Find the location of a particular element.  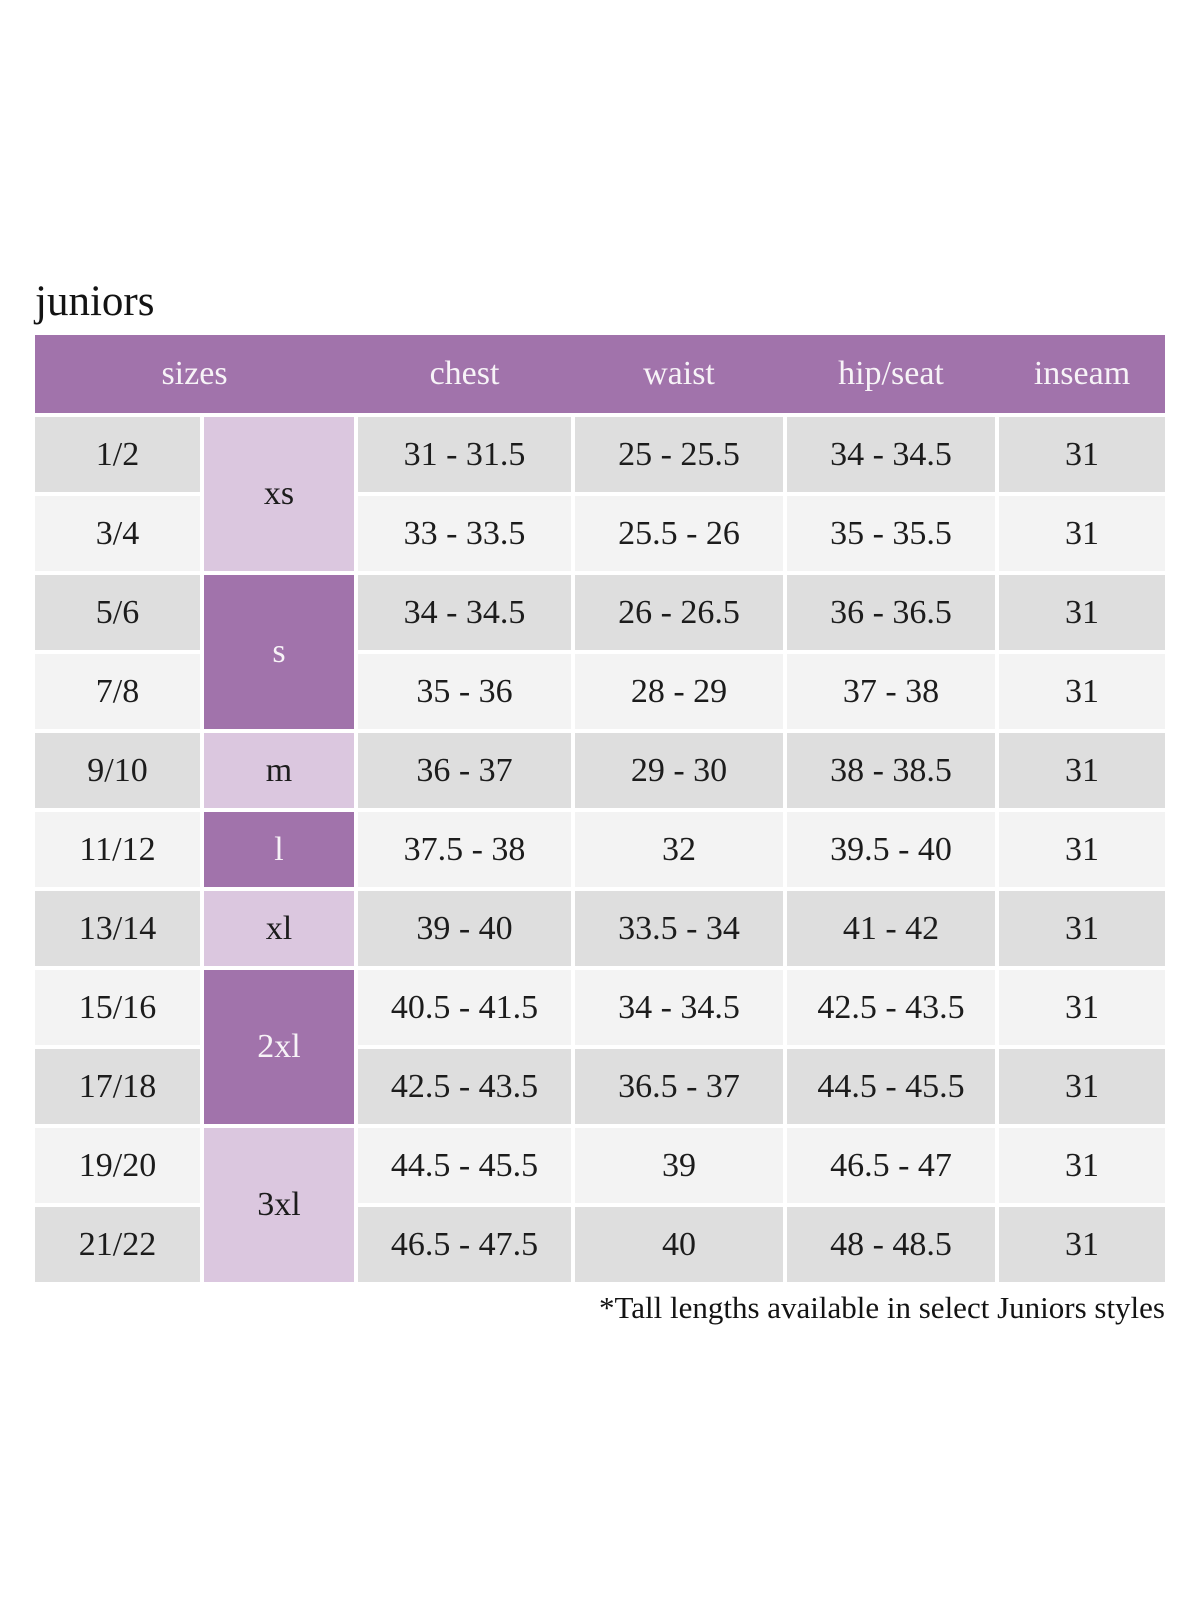

waist-cell: 26 - 26.5 is located at coordinates (679, 612).